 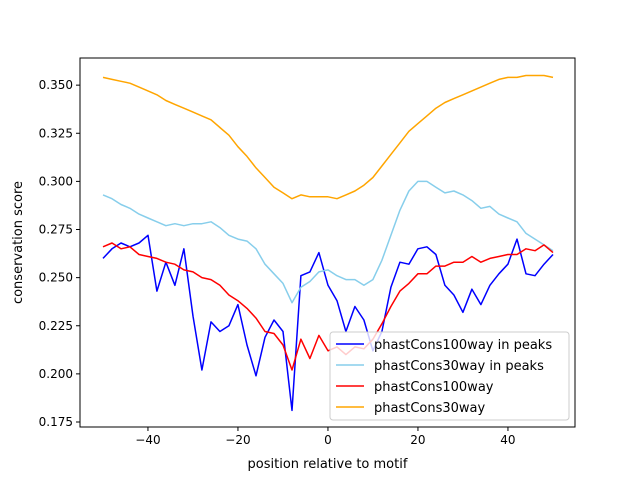 I want to click on x-tick-label: 0, so click(x=328, y=440).